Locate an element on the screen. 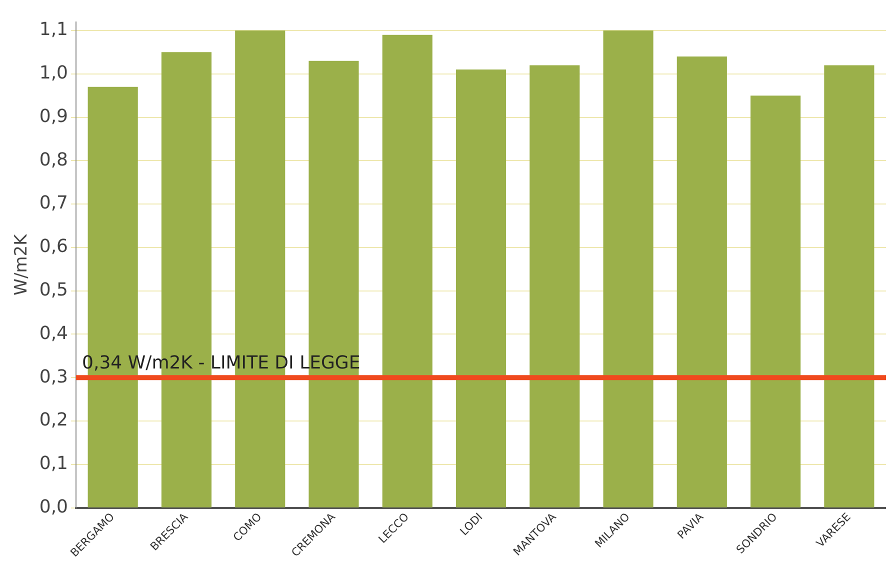  y-tick-label: 0,7 is located at coordinates (53, 203).